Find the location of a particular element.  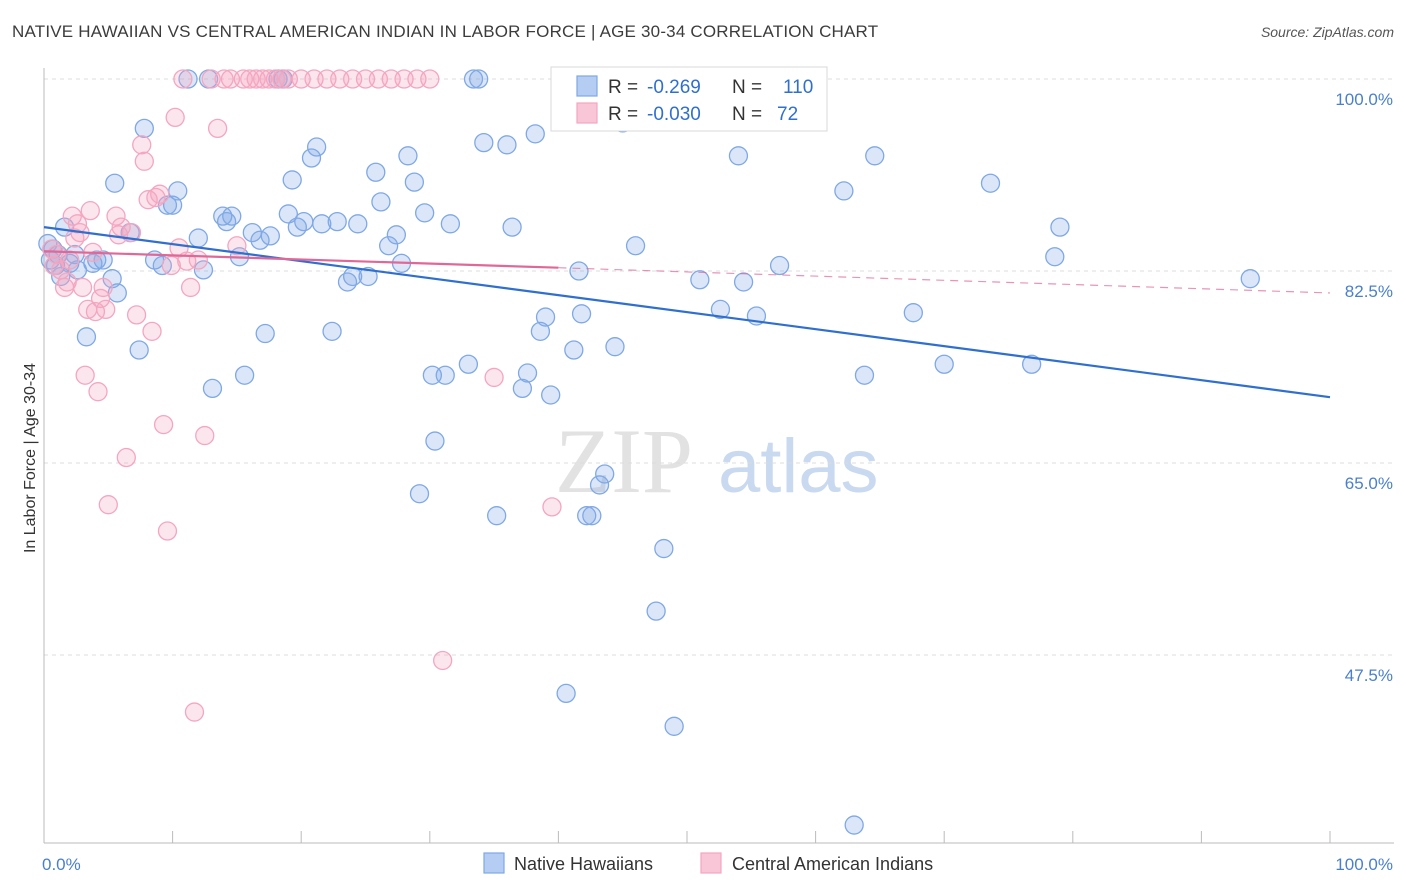

watermark-bold: ZIP is located at coordinates (624, 461).